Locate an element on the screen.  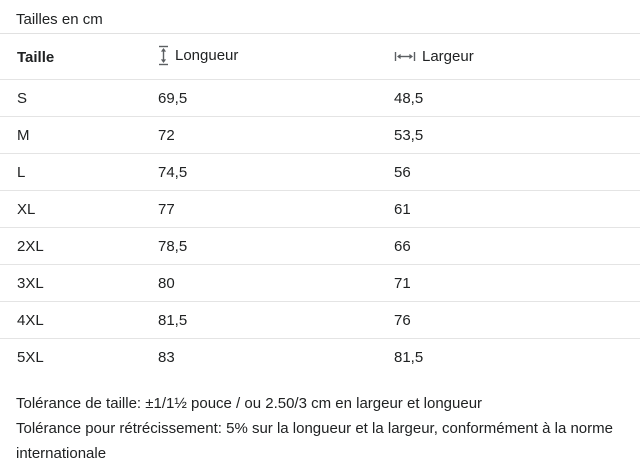
length-cell: 74,5 is located at coordinates (276, 172).